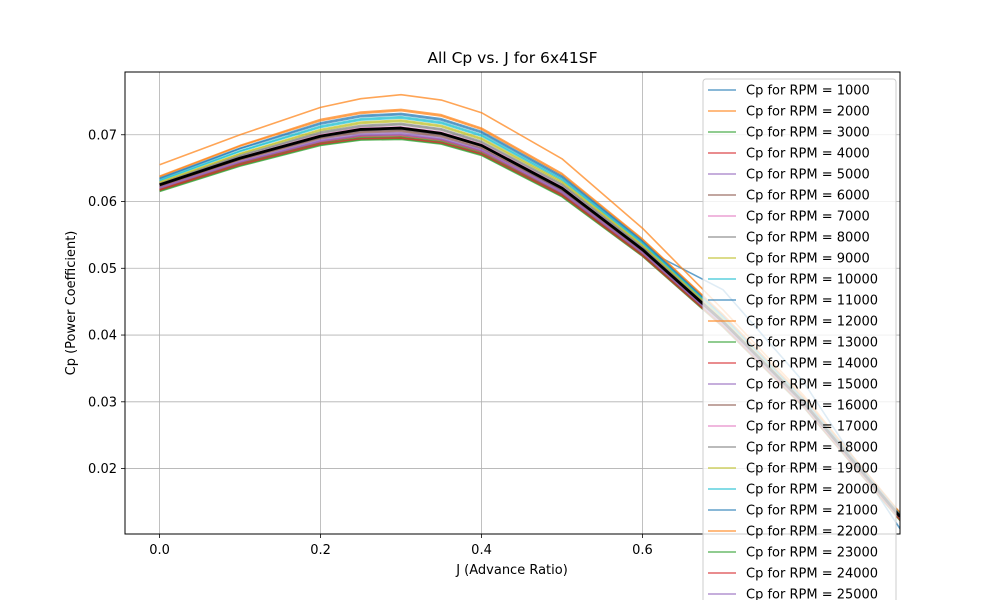 Image resolution: width=1000 pixels, height=600 pixels. What do you see at coordinates (812, 511) in the screenshot?
I see `legend-entry: Cp for RPM = 21000` at bounding box center [812, 511].